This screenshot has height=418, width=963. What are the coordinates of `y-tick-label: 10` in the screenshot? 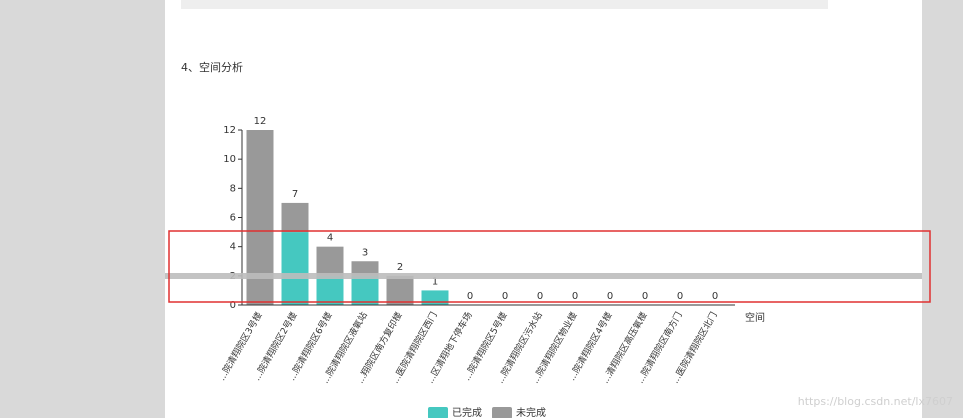 It's located at (229, 159).